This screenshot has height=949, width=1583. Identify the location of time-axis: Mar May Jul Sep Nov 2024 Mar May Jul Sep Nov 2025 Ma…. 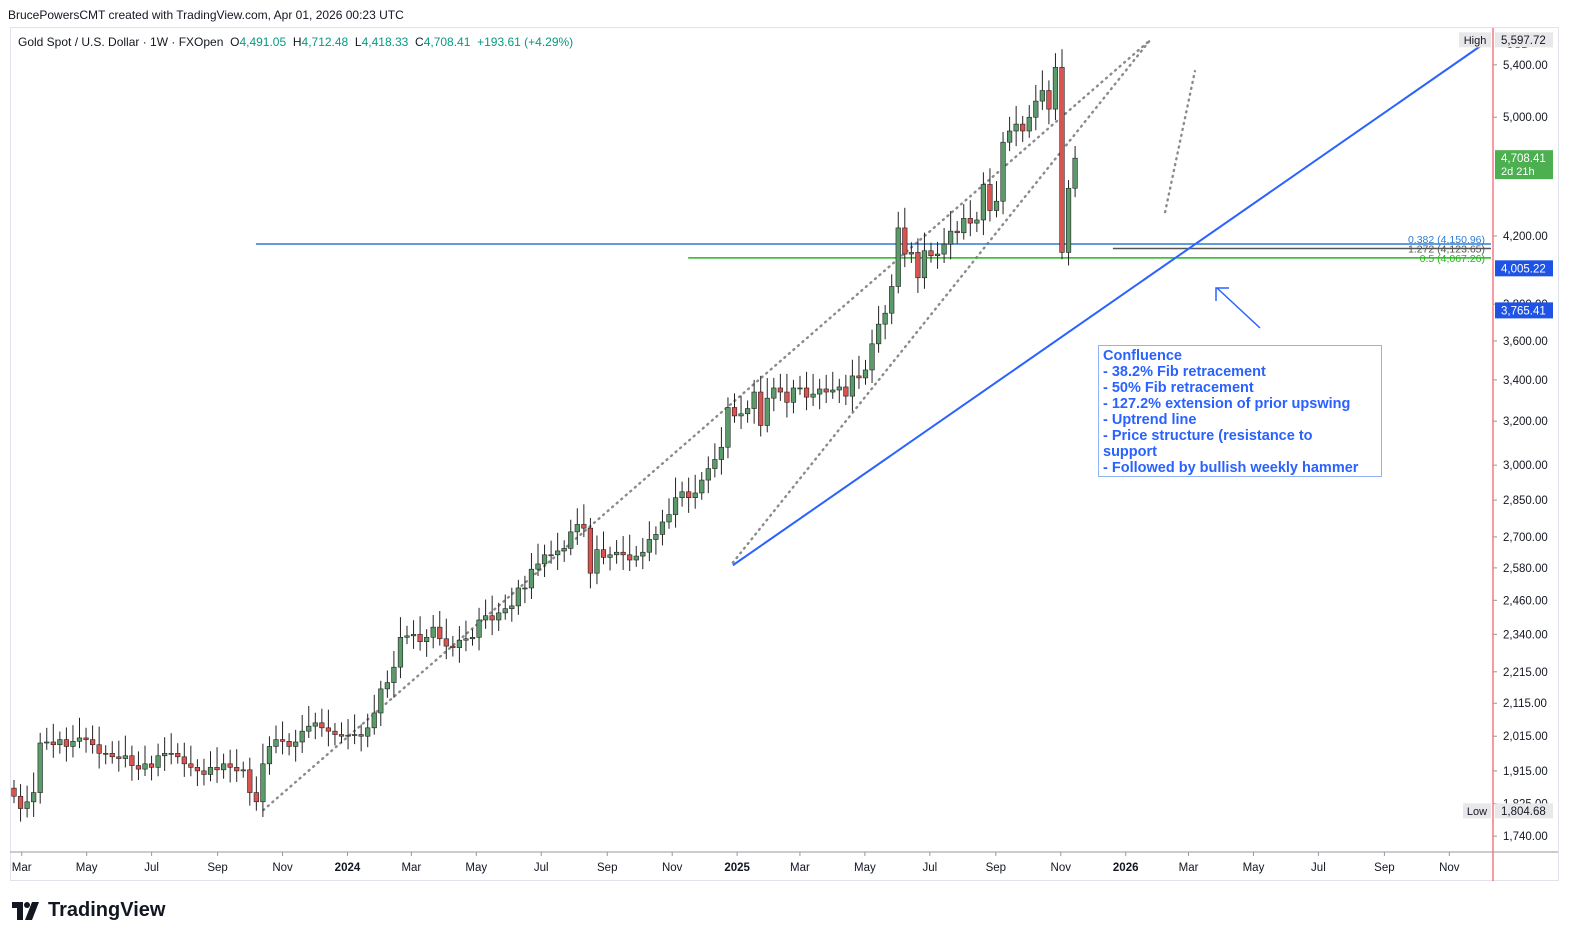
(736, 863).